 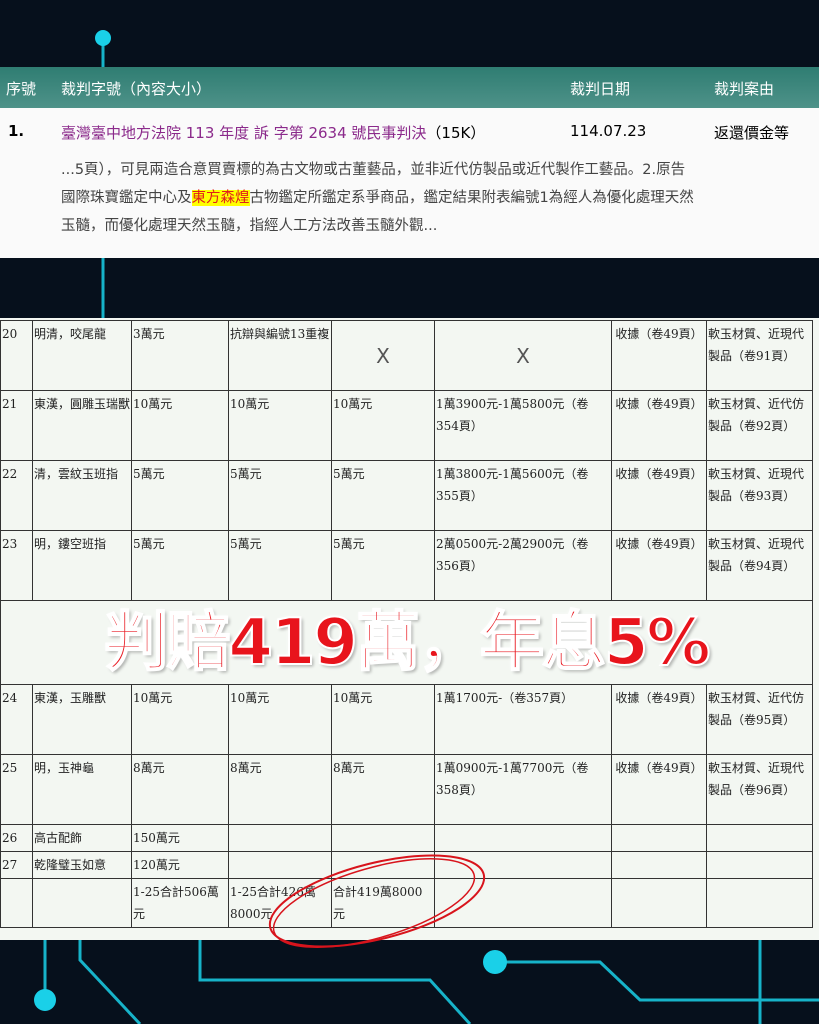 What do you see at coordinates (16, 838) in the screenshot?
I see `table-cell: 26` at bounding box center [16, 838].